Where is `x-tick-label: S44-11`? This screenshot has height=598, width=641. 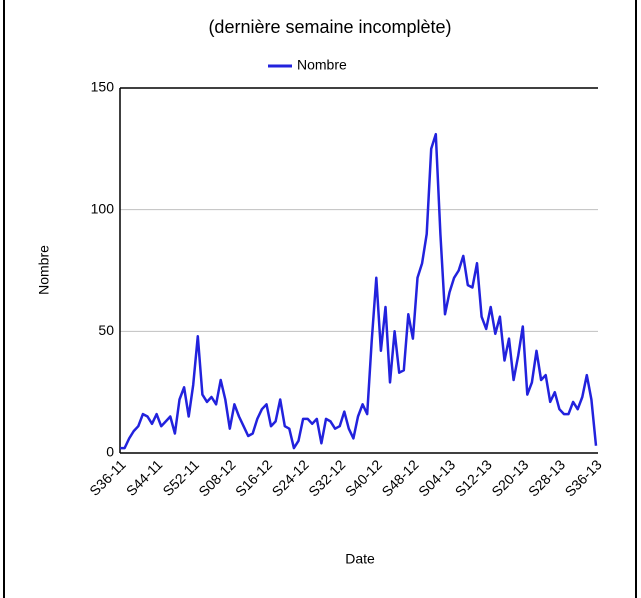
x-tick-label: S44-11 is located at coordinates (144, 477).